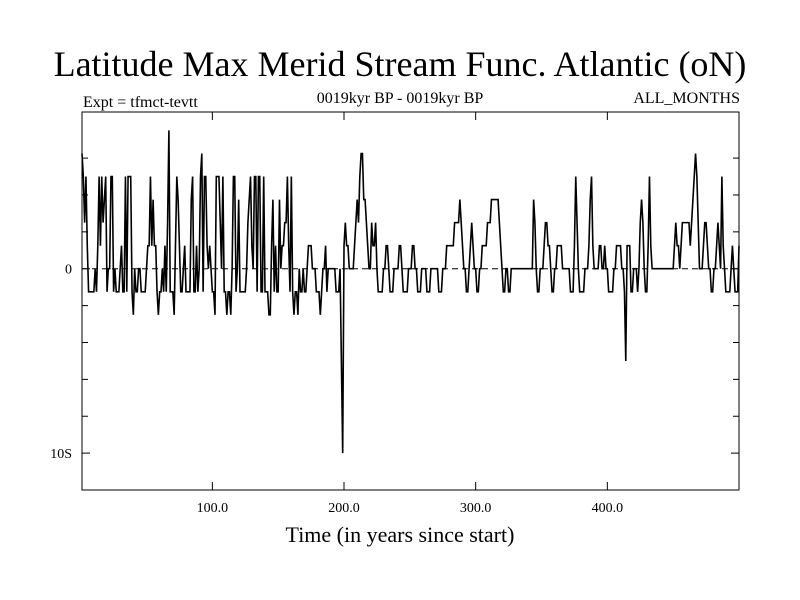 The width and height of the screenshot is (800, 600). What do you see at coordinates (686, 98) in the screenshot?
I see `months-label: ALL_MONTHS` at bounding box center [686, 98].